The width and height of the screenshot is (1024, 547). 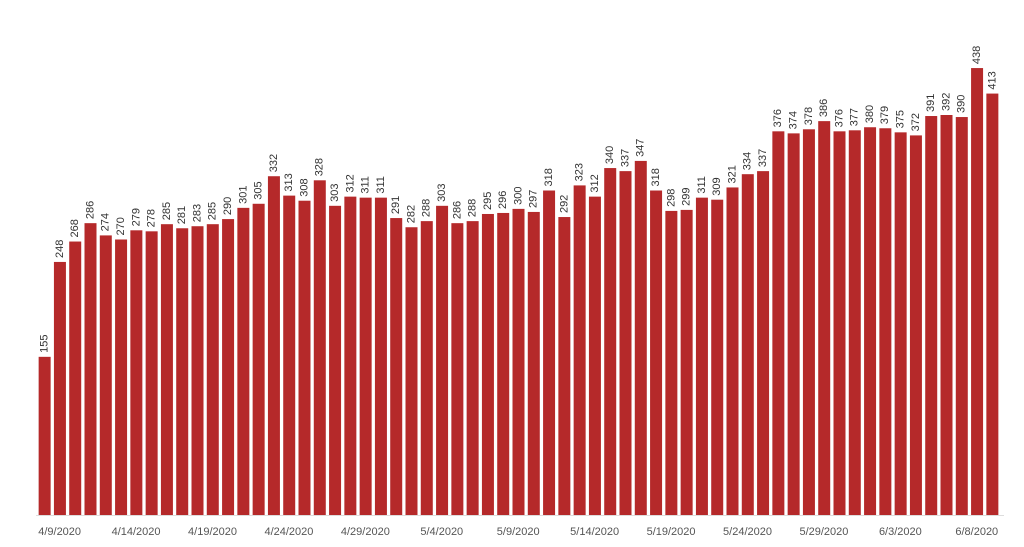 What do you see at coordinates (534, 199) in the screenshot?
I see `value-label: 297` at bounding box center [534, 199].